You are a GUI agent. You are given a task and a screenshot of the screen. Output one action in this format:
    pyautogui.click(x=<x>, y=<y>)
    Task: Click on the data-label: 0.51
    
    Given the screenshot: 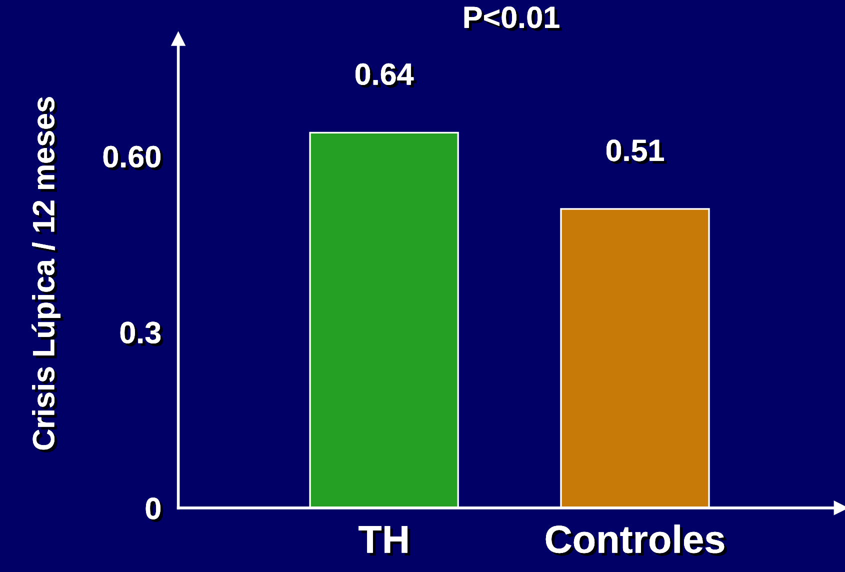 What is the action you would take?
    pyautogui.click(x=636, y=152)
    